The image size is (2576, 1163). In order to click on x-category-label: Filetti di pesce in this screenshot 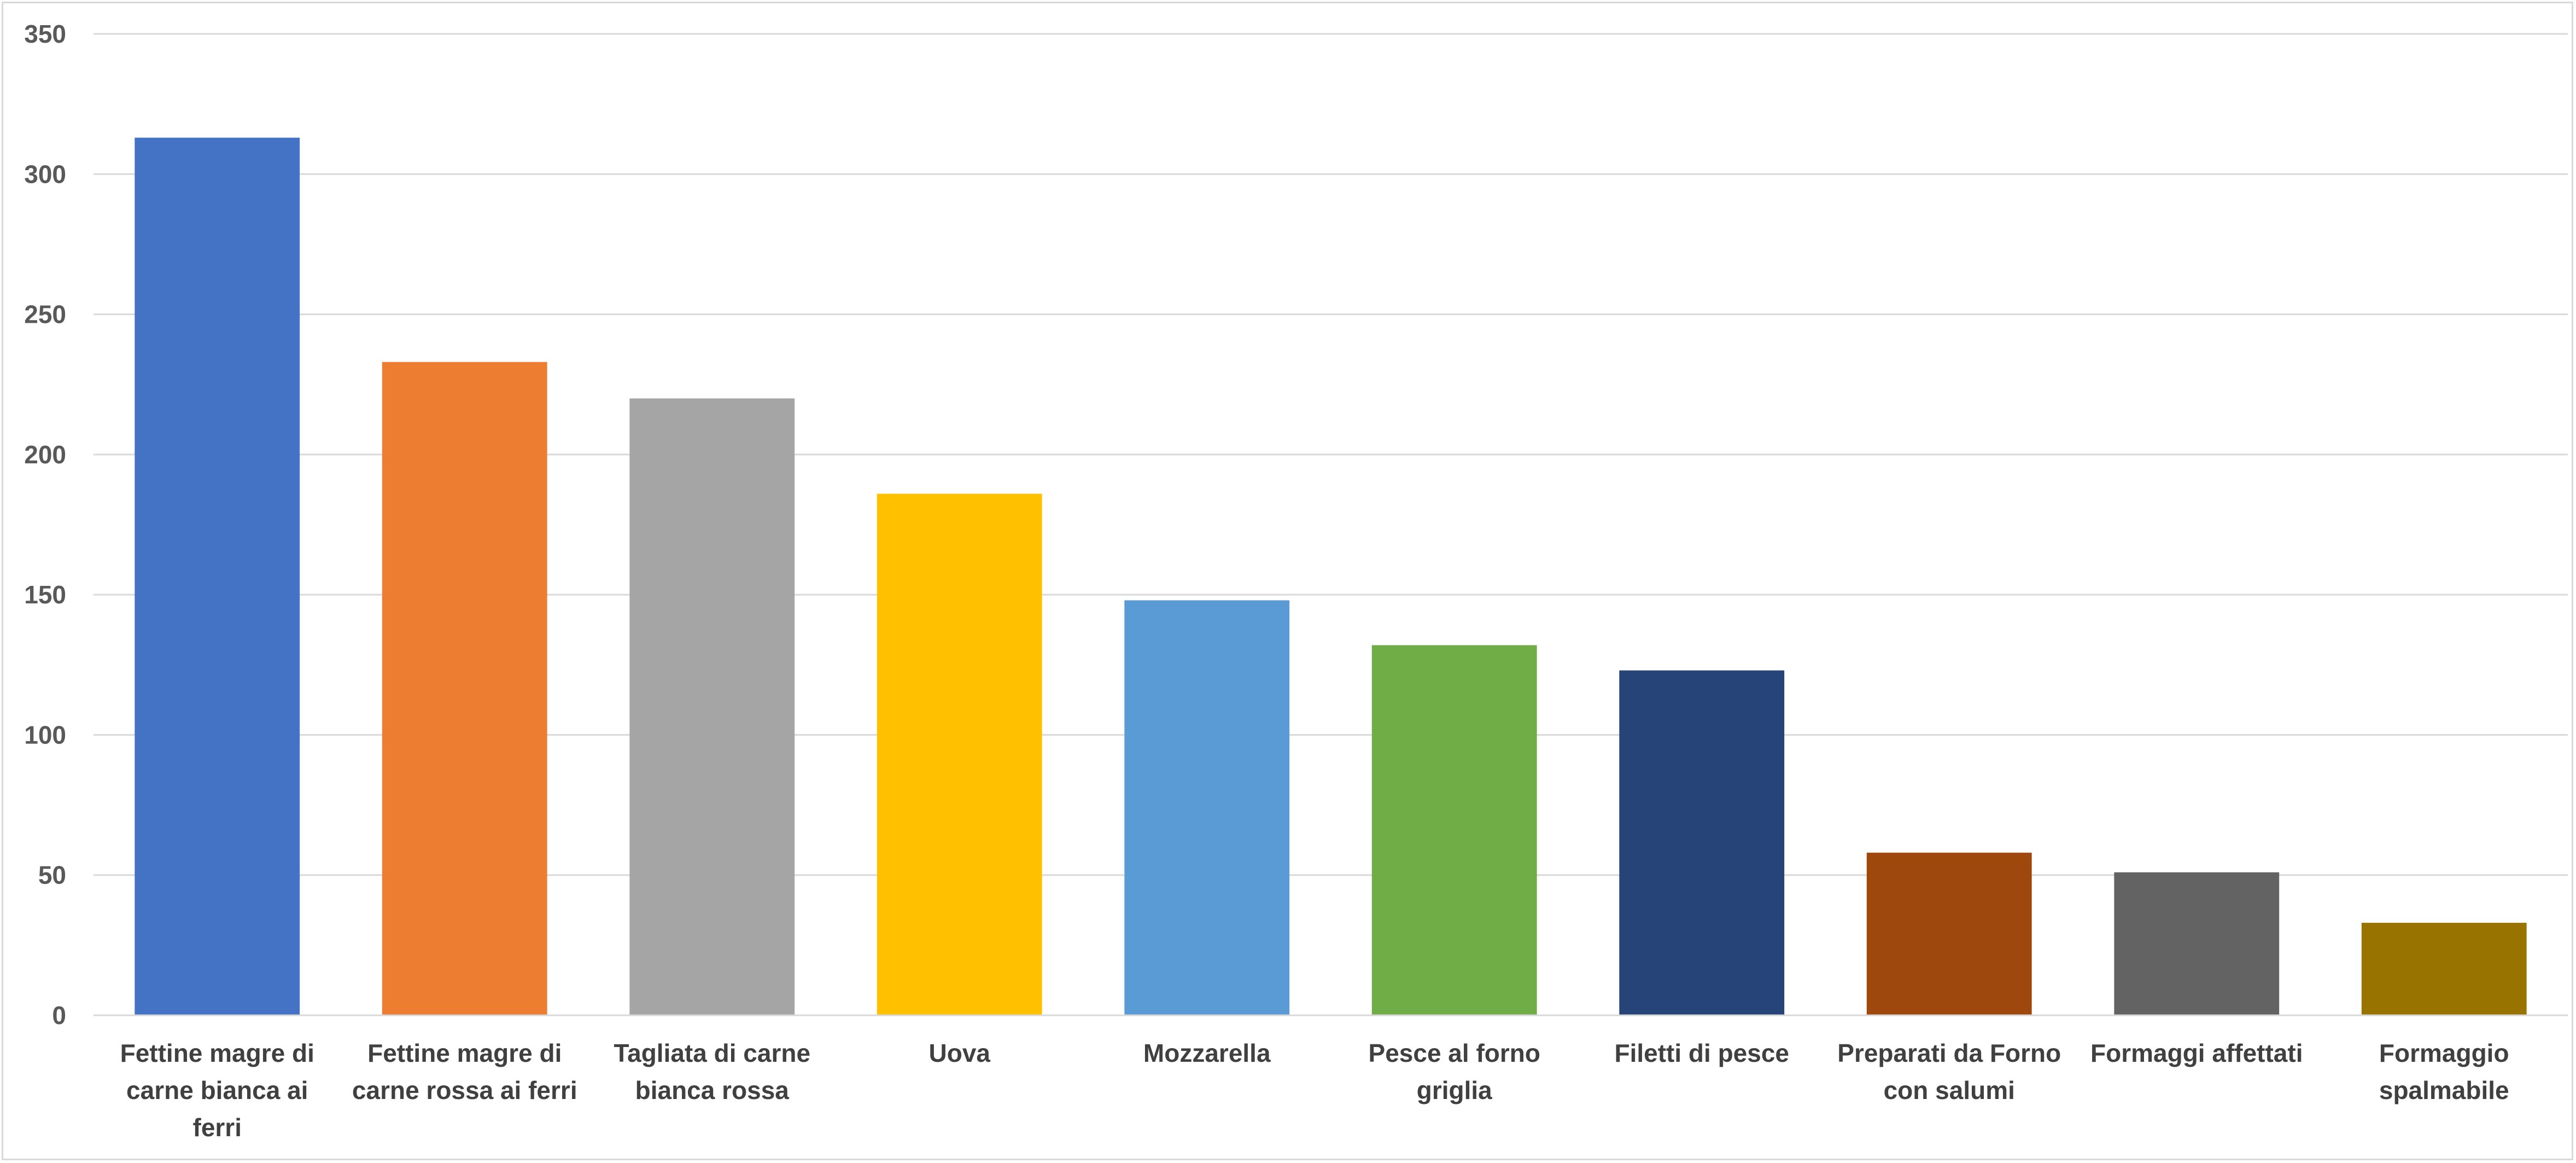, I will do `click(1701, 1053)`.